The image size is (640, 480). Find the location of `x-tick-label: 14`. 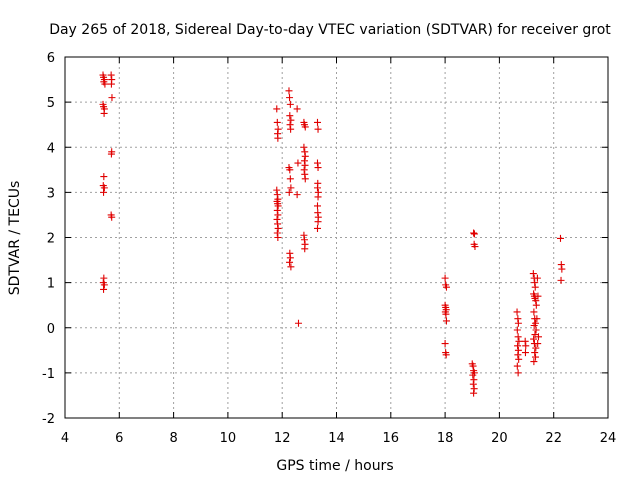

x-tick-label: 14 is located at coordinates (336, 438).